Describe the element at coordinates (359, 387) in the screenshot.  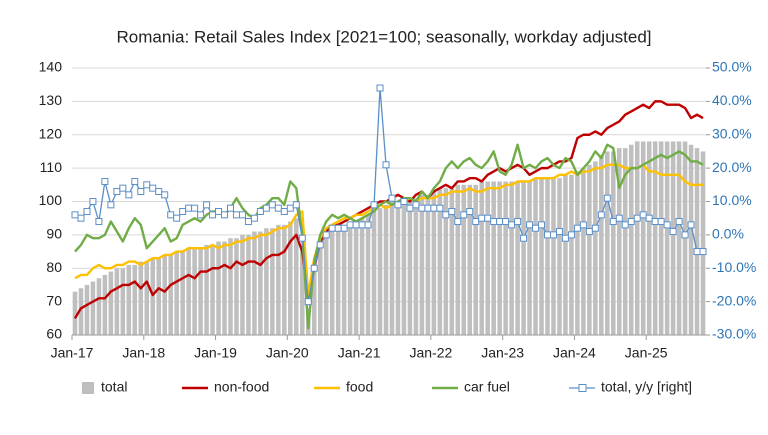
I see `legend-label: food` at that location.